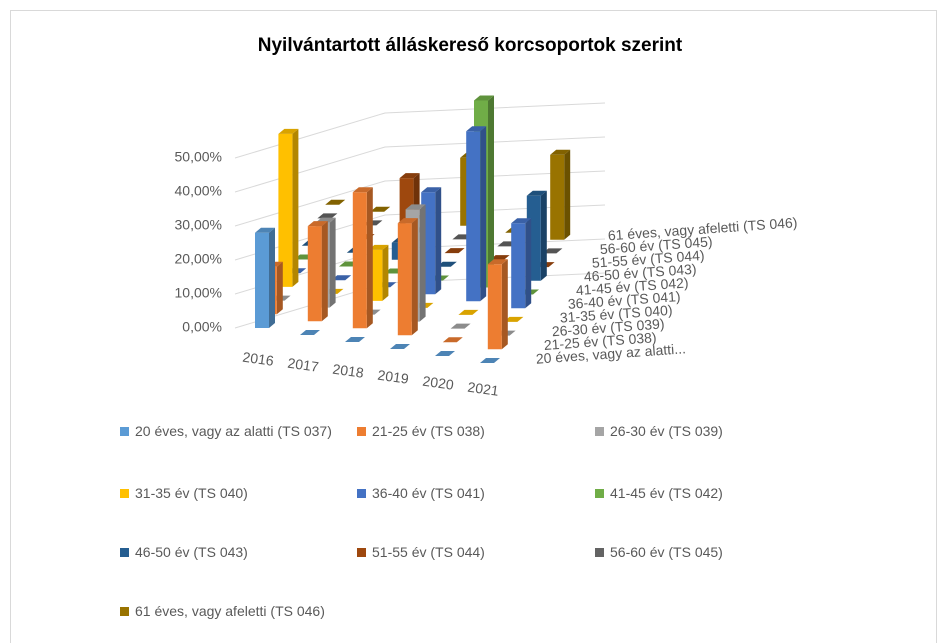  What do you see at coordinates (198, 225) in the screenshot?
I see `y-tick-label: 30,00%` at bounding box center [198, 225].